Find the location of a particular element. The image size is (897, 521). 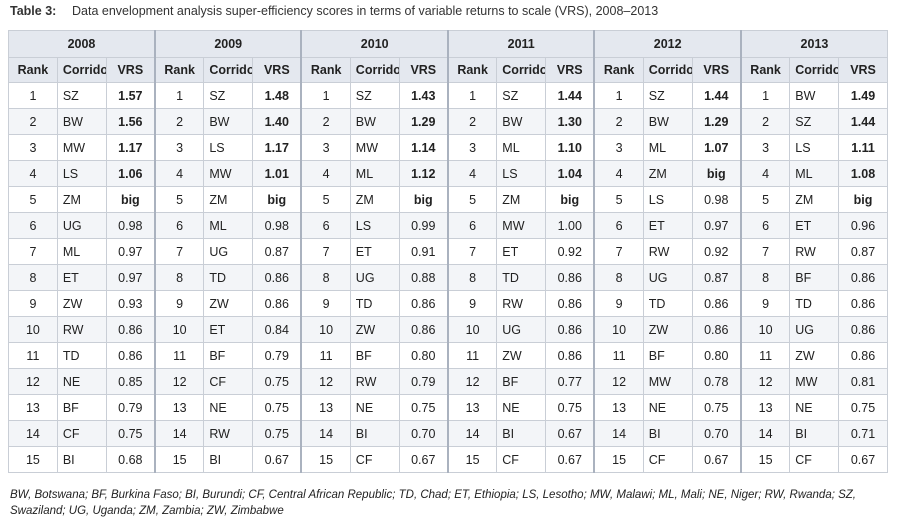

table-cell: MW is located at coordinates (814, 381).